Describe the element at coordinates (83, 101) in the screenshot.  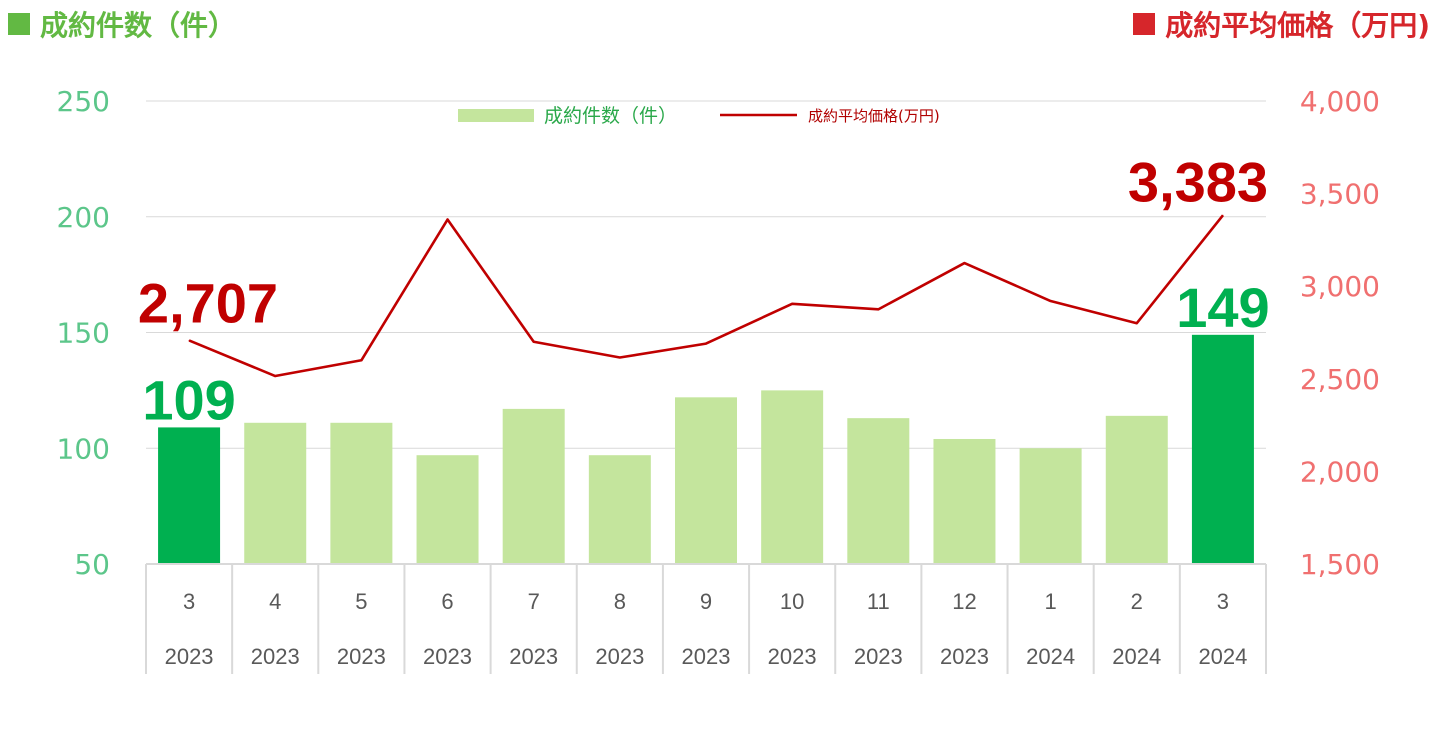
I see `left-tick-label: 250` at that location.